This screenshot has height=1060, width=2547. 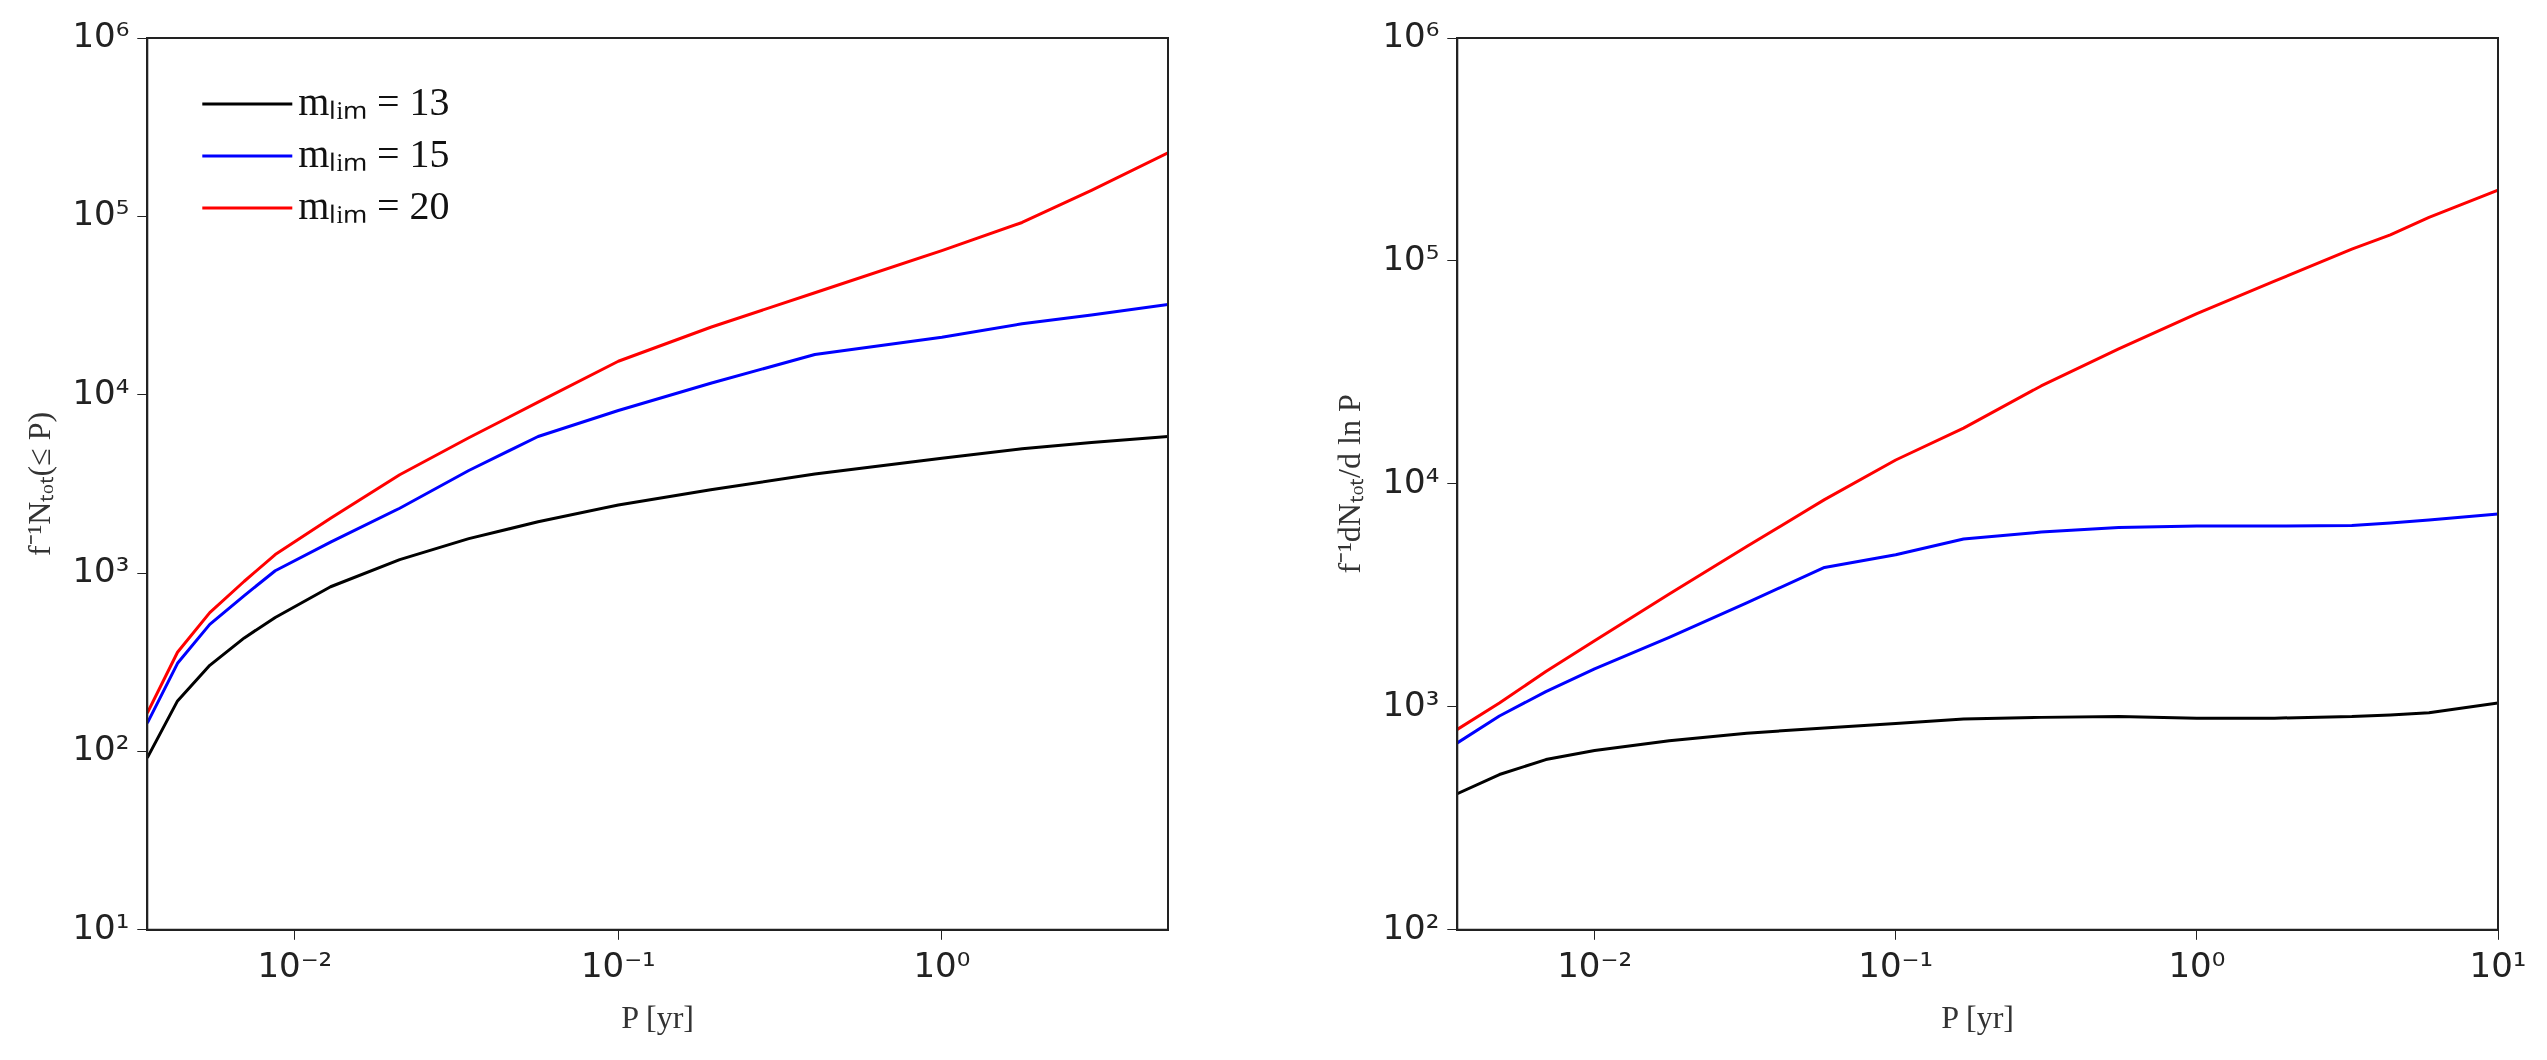 What do you see at coordinates (374, 153) in the screenshot?
I see `legend-label: mₗᵢₘ = 15` at bounding box center [374, 153].